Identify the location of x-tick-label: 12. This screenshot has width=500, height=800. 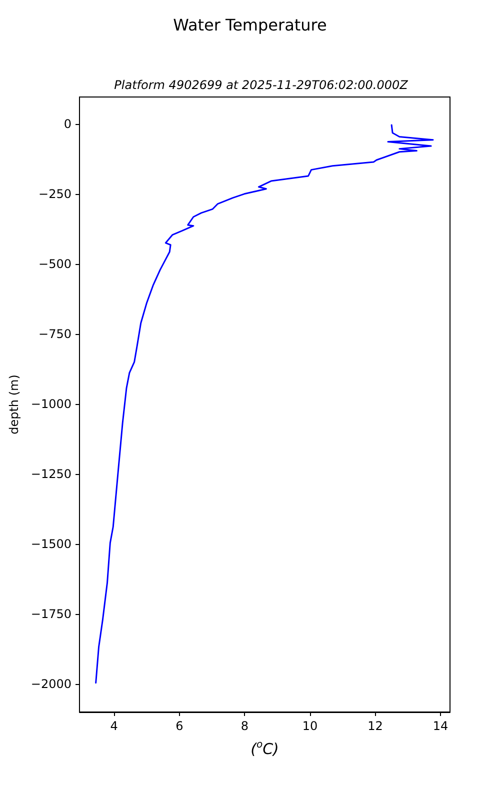
(375, 726).